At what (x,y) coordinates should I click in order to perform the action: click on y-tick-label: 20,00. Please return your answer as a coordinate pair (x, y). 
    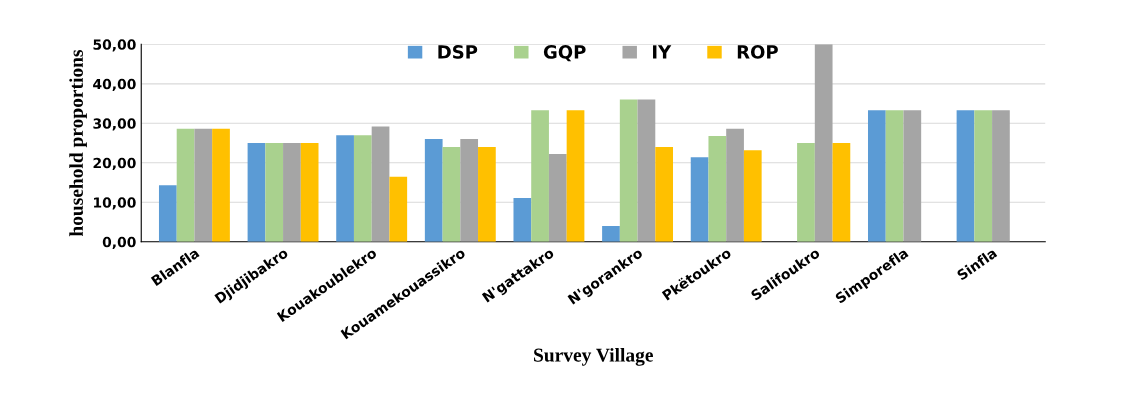
    Looking at the image, I should click on (114, 164).